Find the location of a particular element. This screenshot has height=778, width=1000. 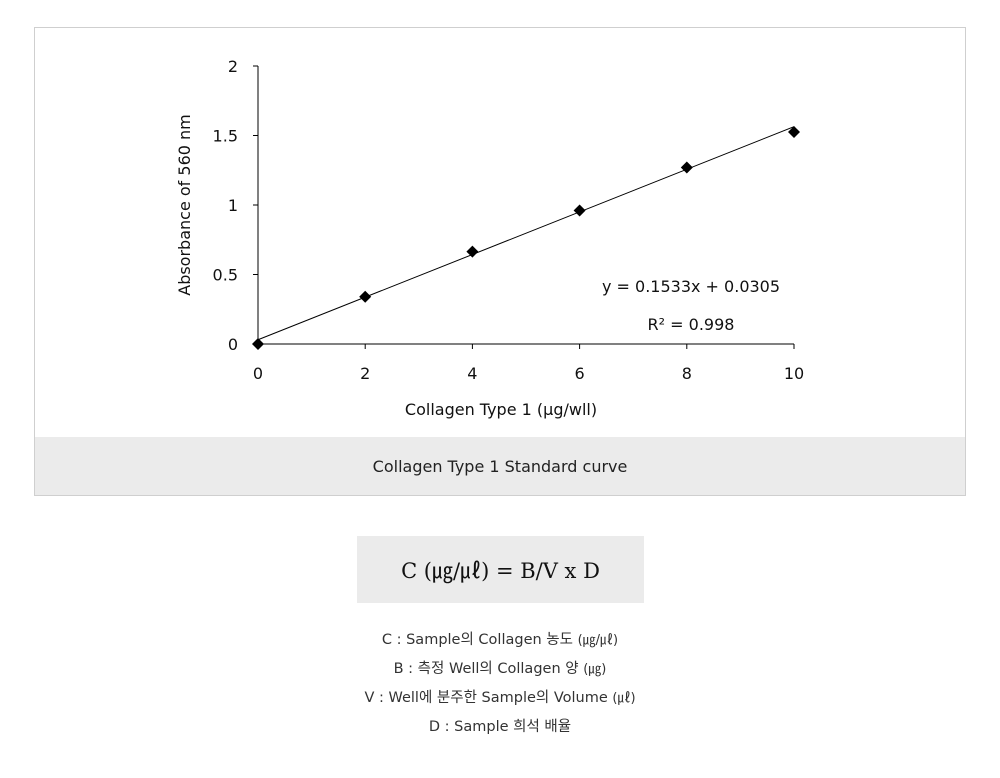

y-axis-label: Absorbance of 560 nm is located at coordinates (184, 205).